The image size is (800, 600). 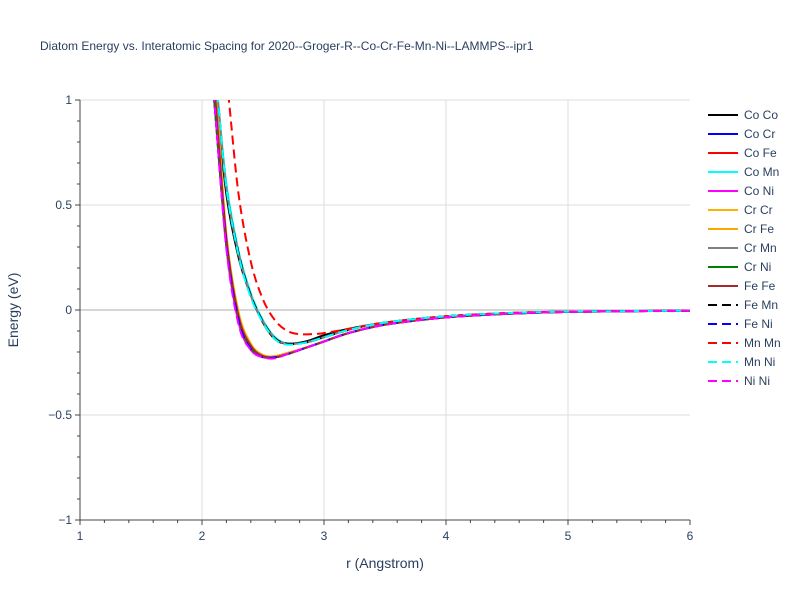 I want to click on y-axis: 1 0.5 0 −0.5 −1, so click(x=64, y=310).